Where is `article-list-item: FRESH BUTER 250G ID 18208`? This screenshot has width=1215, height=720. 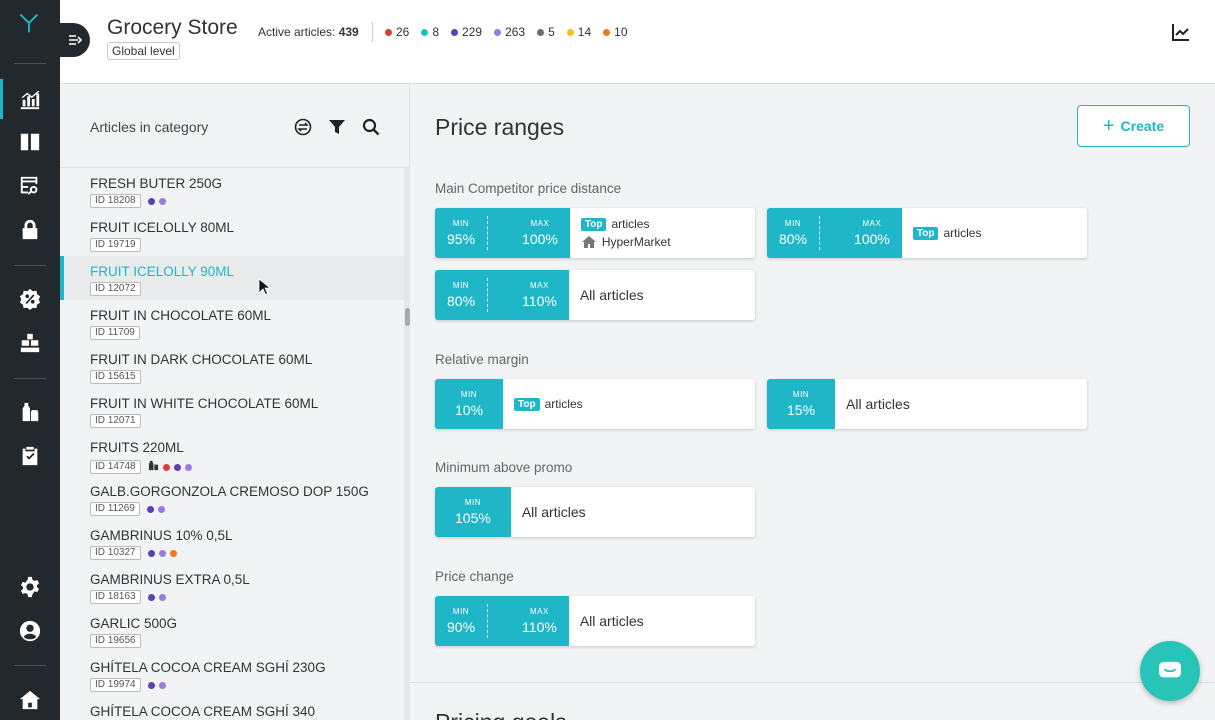 article-list-item: FRESH BUTER 250G ID 18208 is located at coordinates (232, 190).